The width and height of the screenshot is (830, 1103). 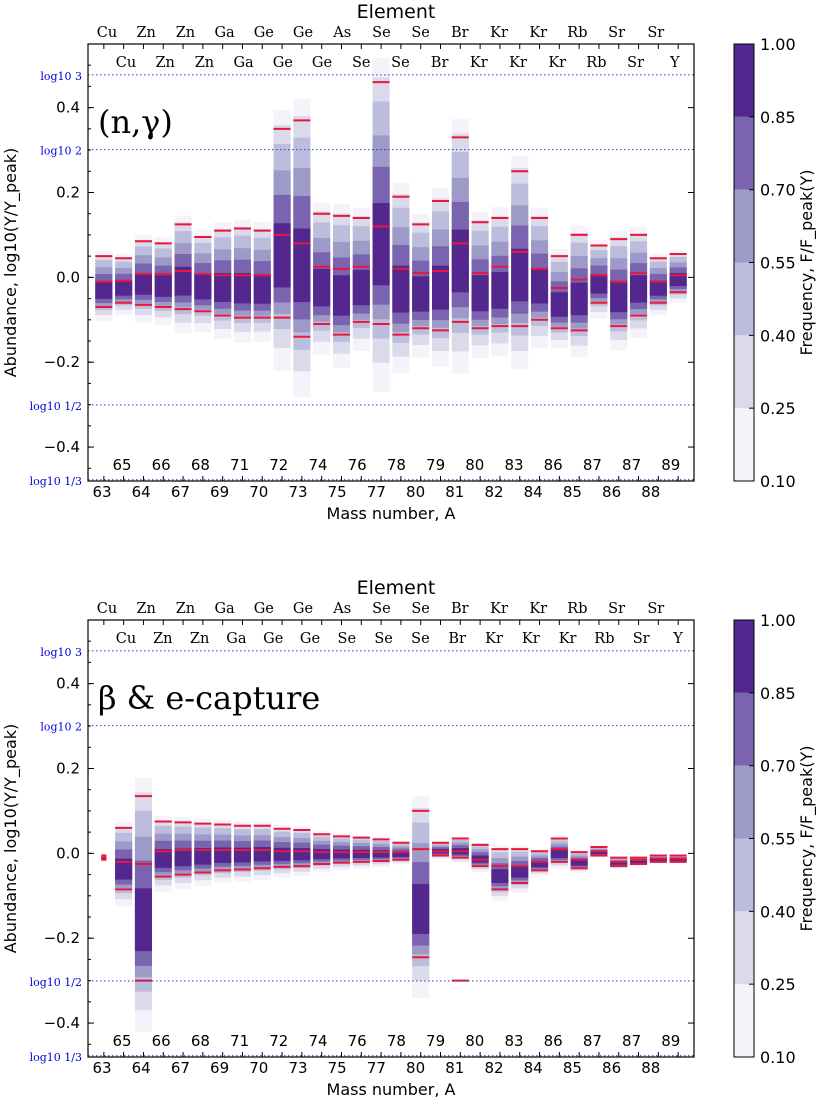 What do you see at coordinates (161, 465) in the screenshot?
I see `mass-number-label: 66` at bounding box center [161, 465].